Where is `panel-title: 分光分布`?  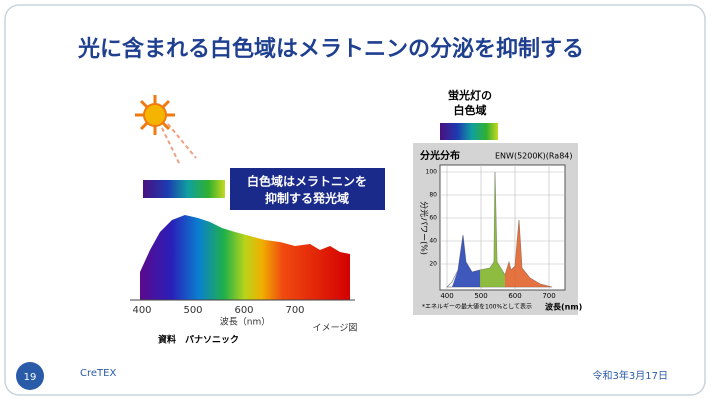
panel-title: 分光分布 is located at coordinates (440, 155).